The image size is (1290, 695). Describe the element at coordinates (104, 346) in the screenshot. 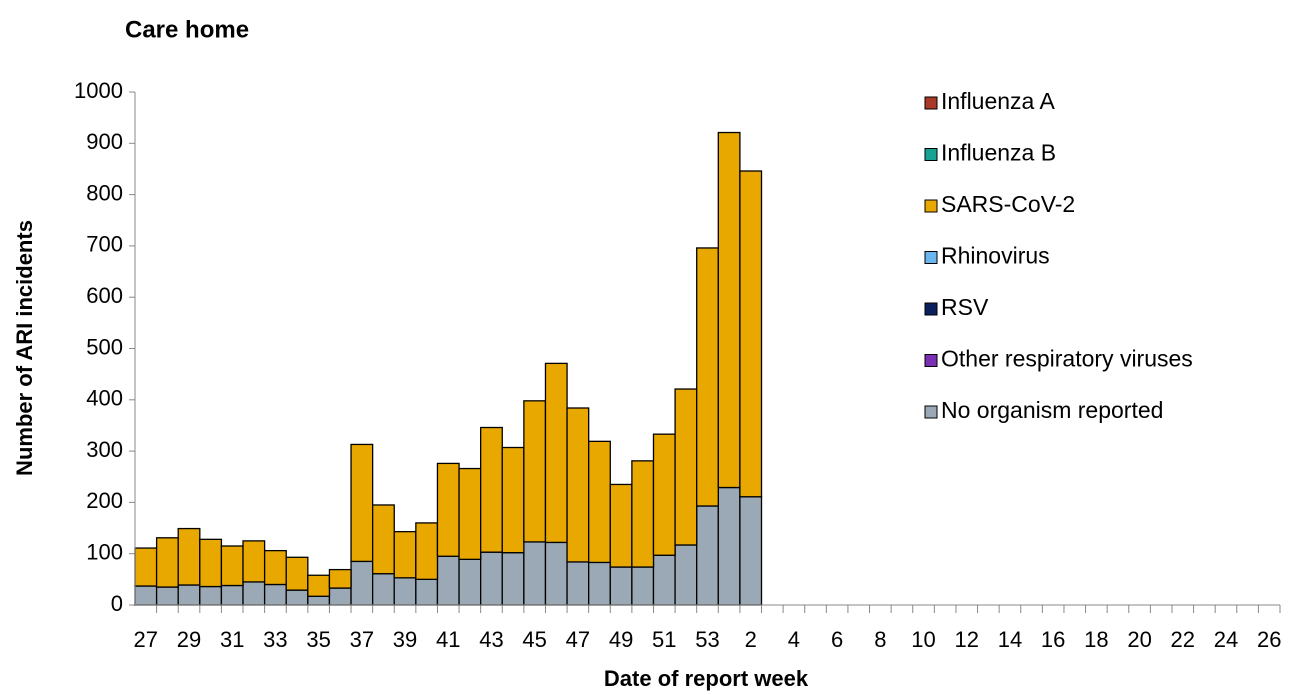

I see `y-tick-label: 500` at that location.